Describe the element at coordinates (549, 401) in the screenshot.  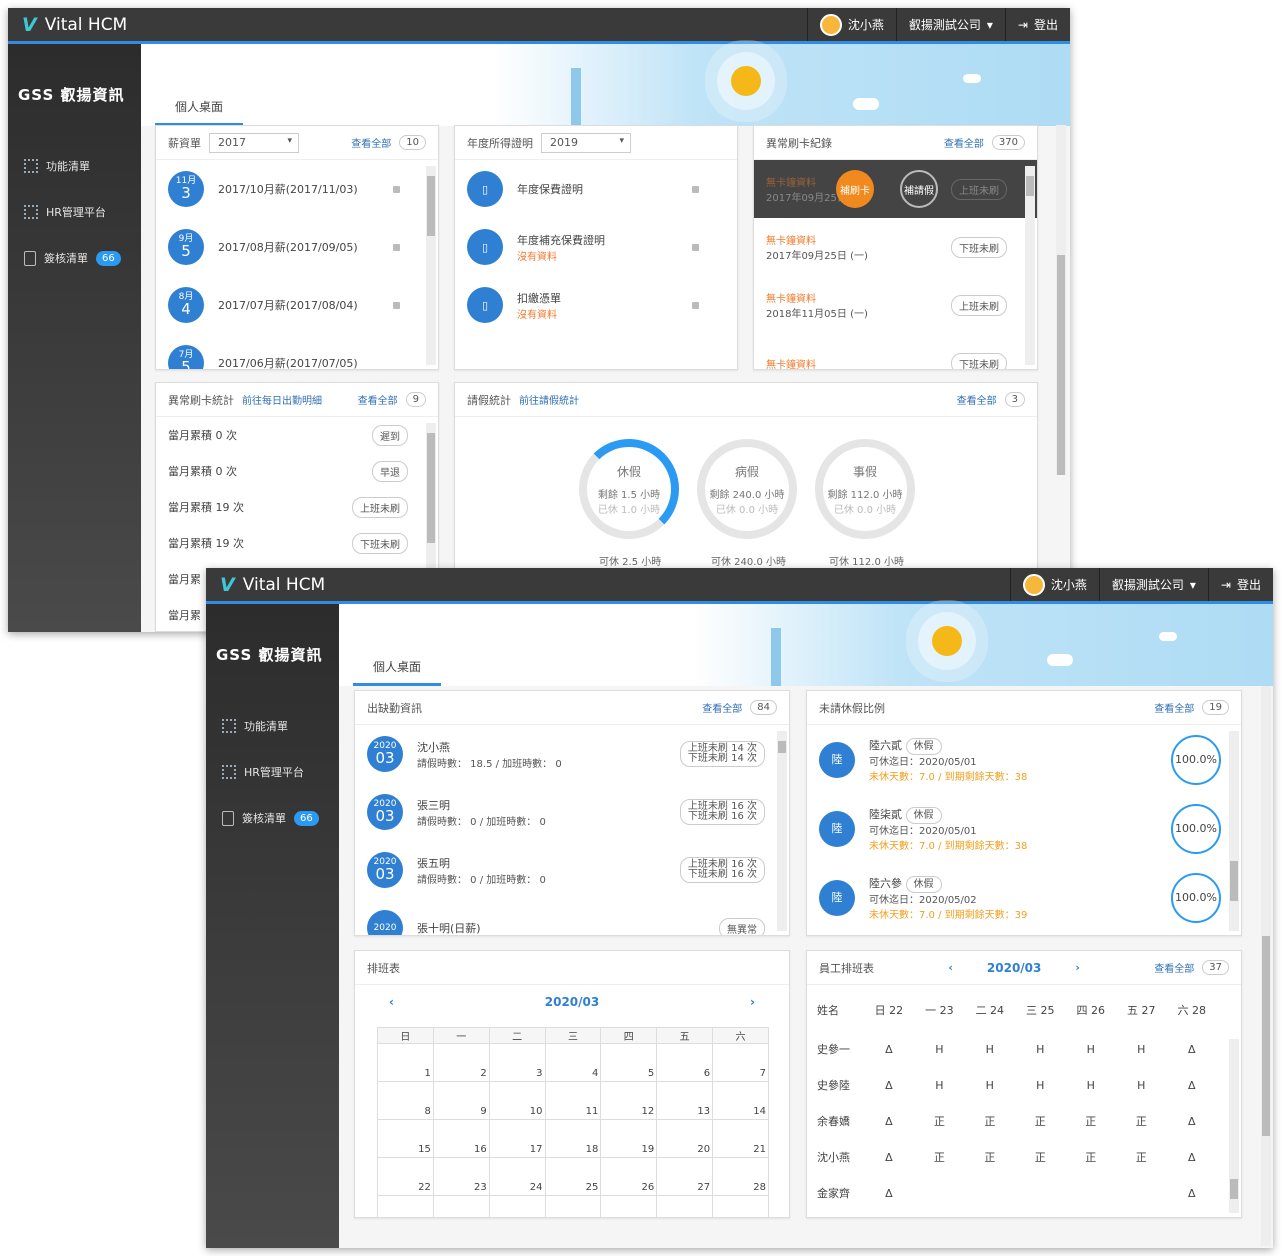
I see `leave-stats-link: 前往請假統計` at that location.